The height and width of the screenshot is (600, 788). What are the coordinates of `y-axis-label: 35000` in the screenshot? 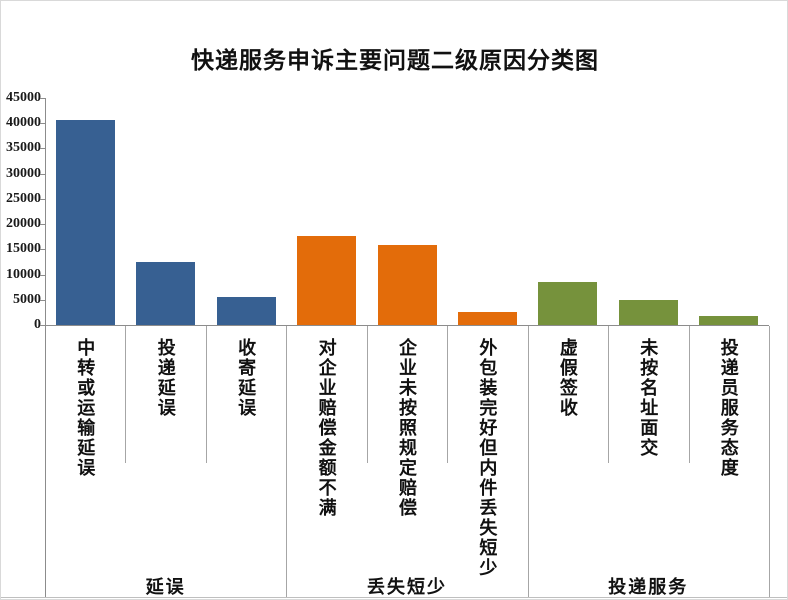 It's located at (23, 148).